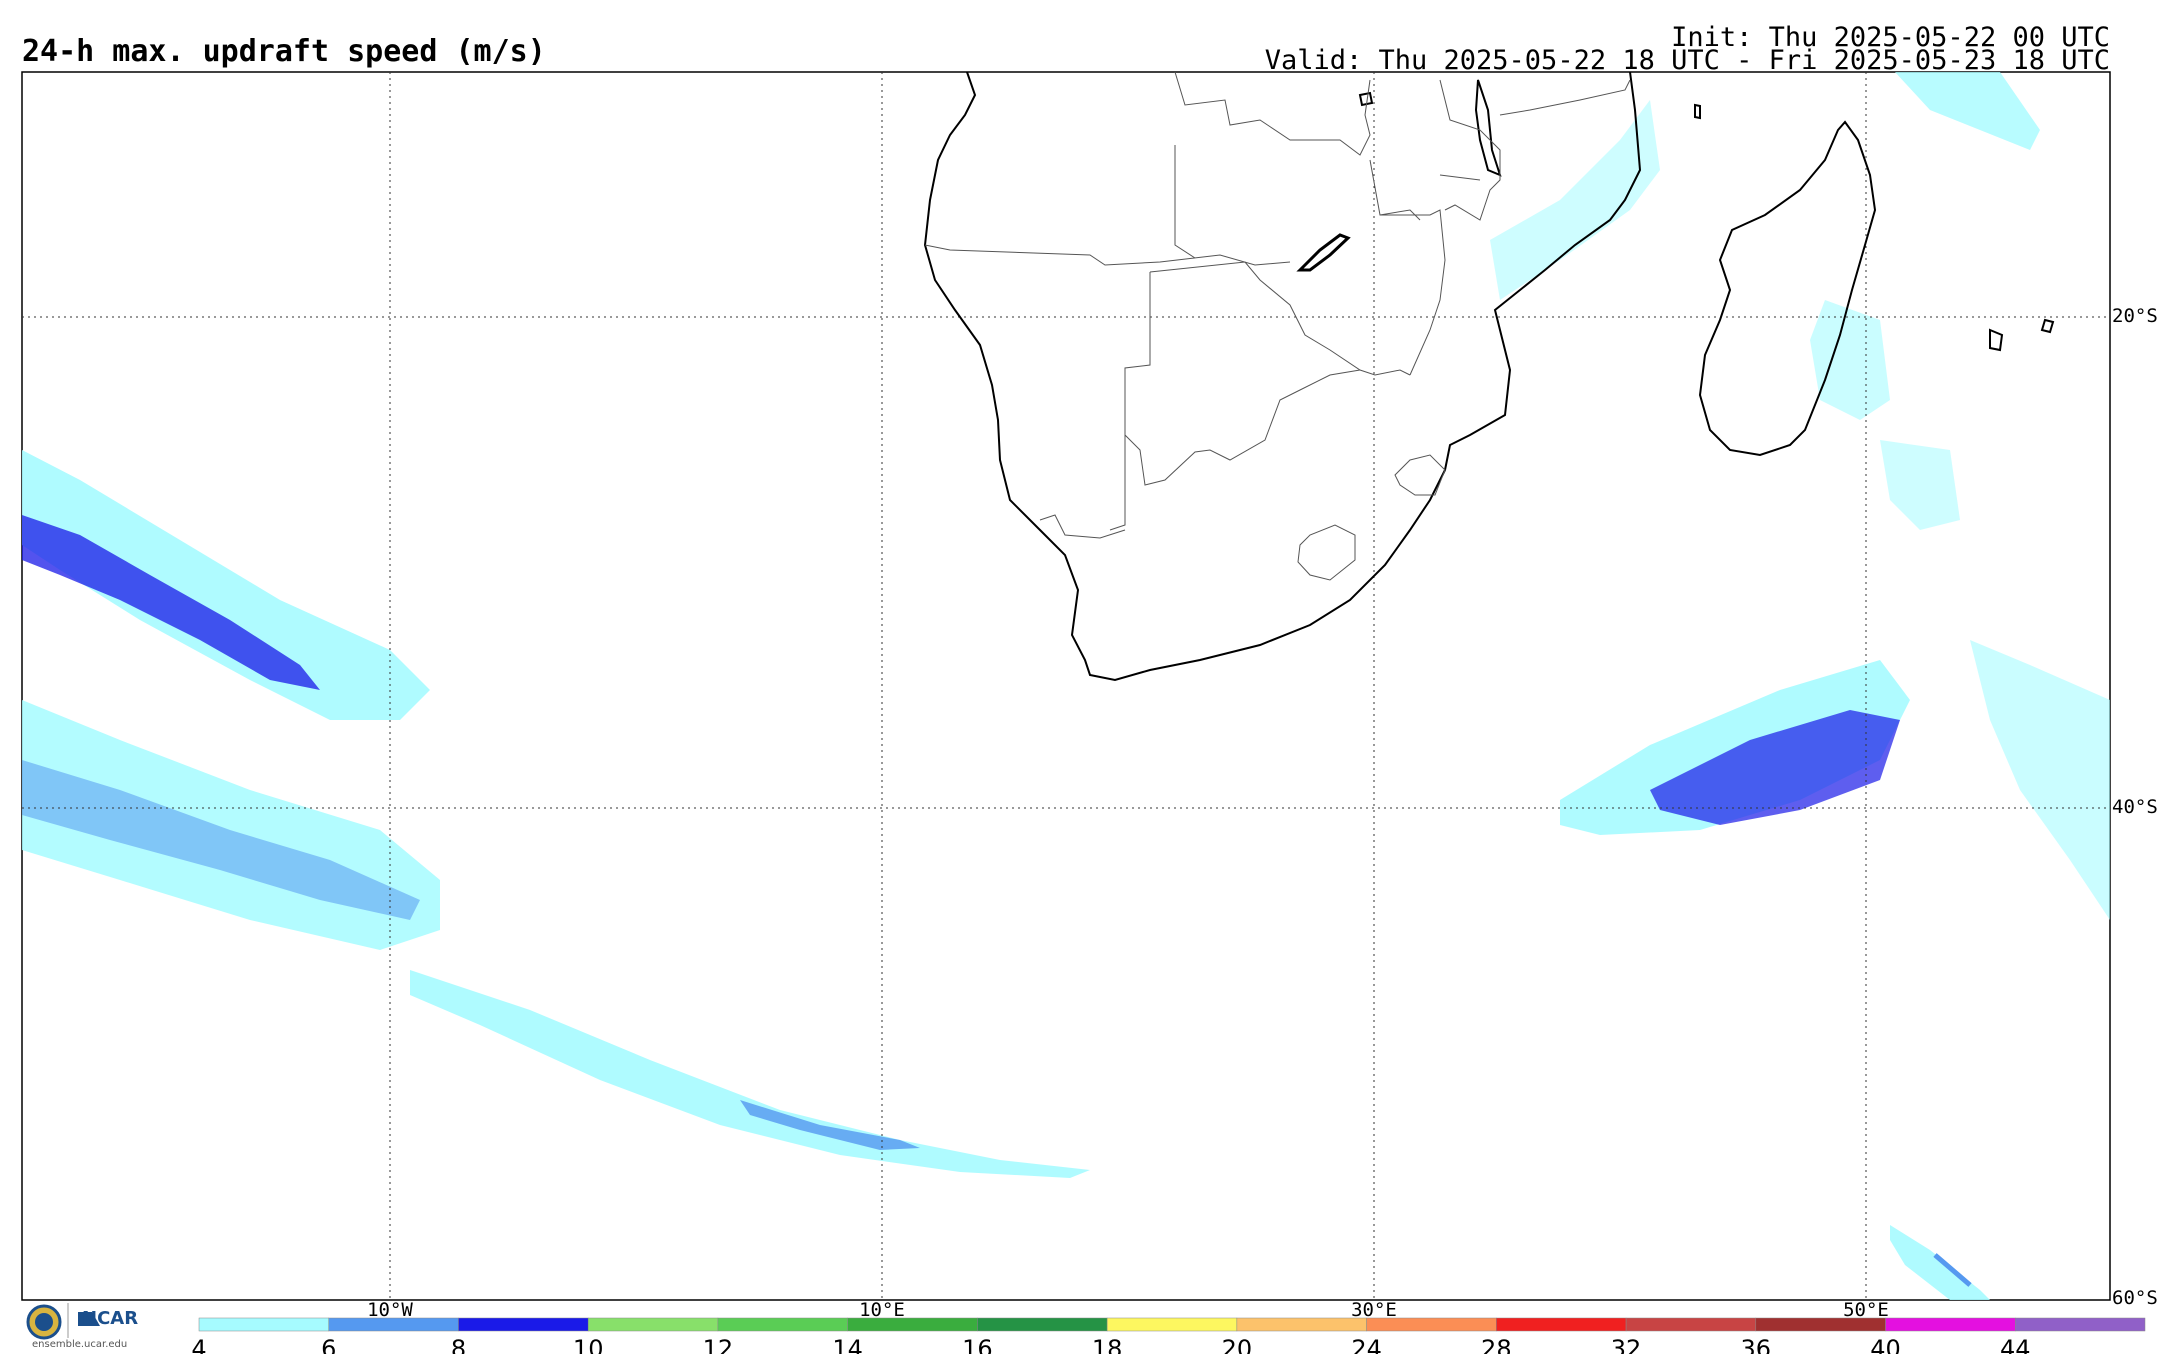 This screenshot has width=2160, height=1354. What do you see at coordinates (847, 1344) in the screenshot?
I see `colorbar-tick-label: 14` at bounding box center [847, 1344].